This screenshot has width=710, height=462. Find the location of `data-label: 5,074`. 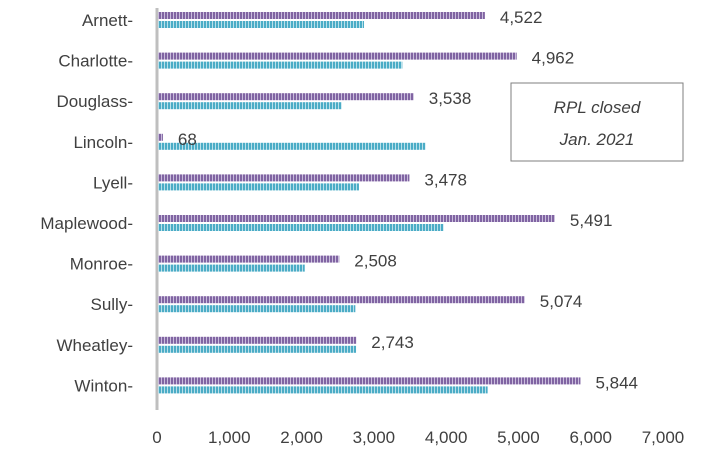

data-label: 5,074 is located at coordinates (561, 301).